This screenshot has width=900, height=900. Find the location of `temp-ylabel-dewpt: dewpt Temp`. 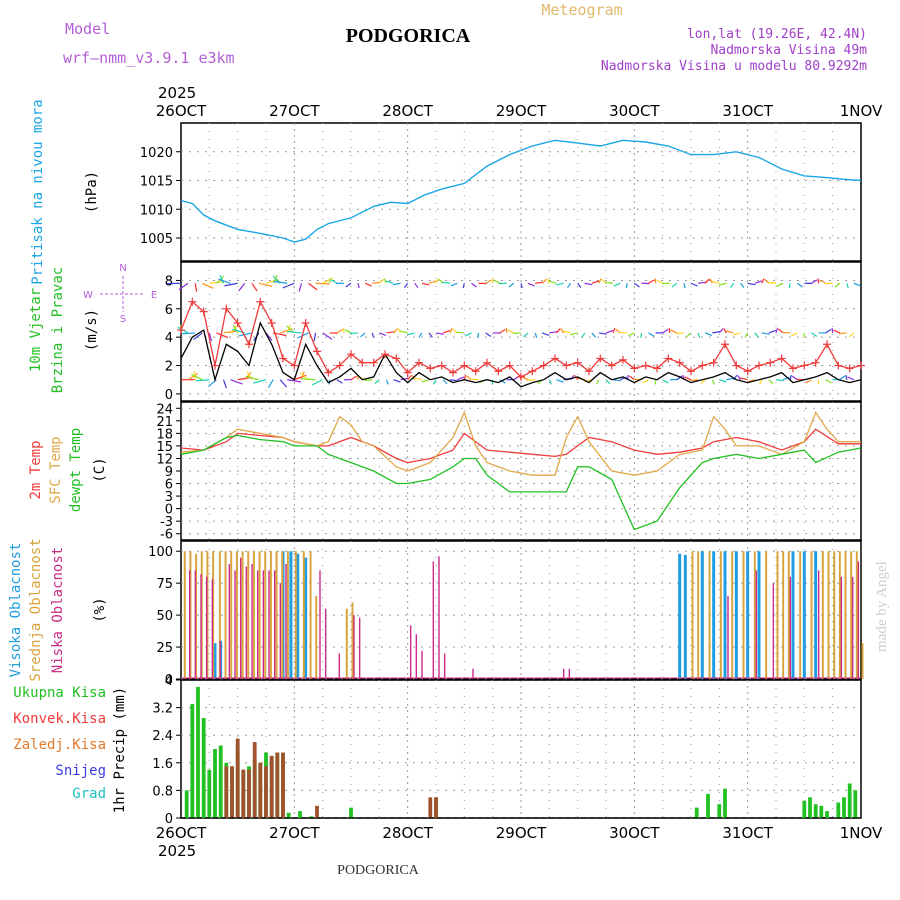

temp-ylabel-dewpt: dewpt Temp is located at coordinates (76, 470).